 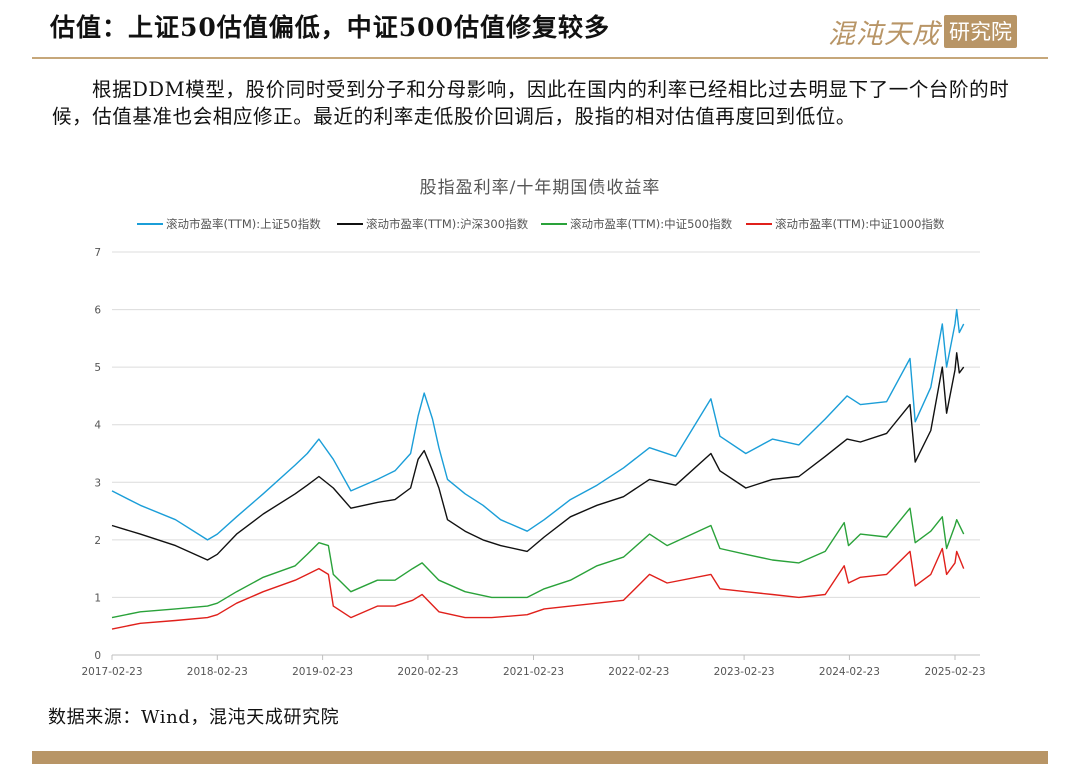 I want to click on x-tick-label: 2019-02-23, so click(x=322, y=672).